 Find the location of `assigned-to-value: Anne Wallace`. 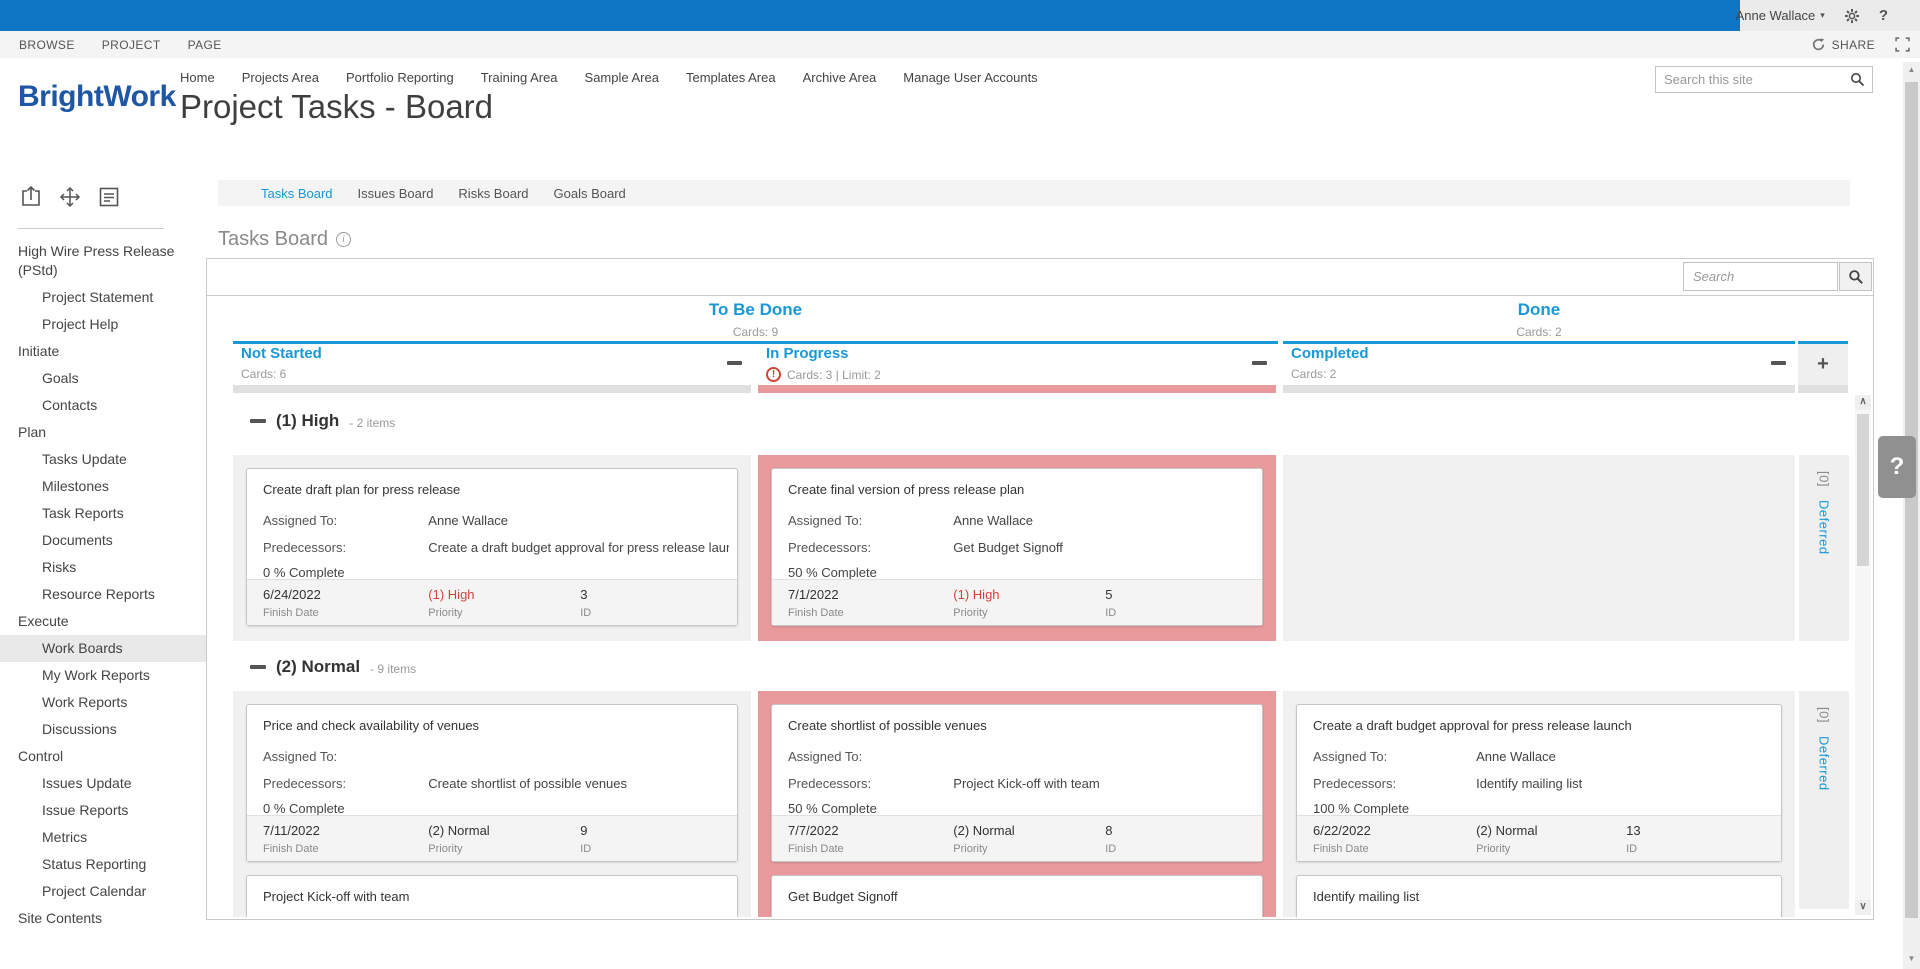

assigned-to-value: Anne Wallace is located at coordinates (468, 520).